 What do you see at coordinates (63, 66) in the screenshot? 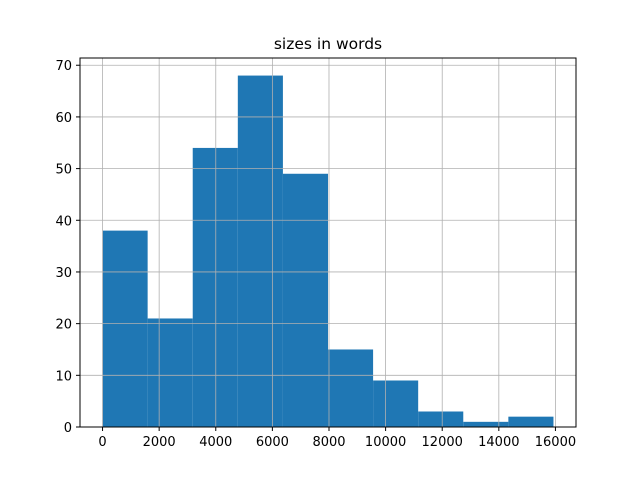
I see `y-tick-label: 70` at bounding box center [63, 66].